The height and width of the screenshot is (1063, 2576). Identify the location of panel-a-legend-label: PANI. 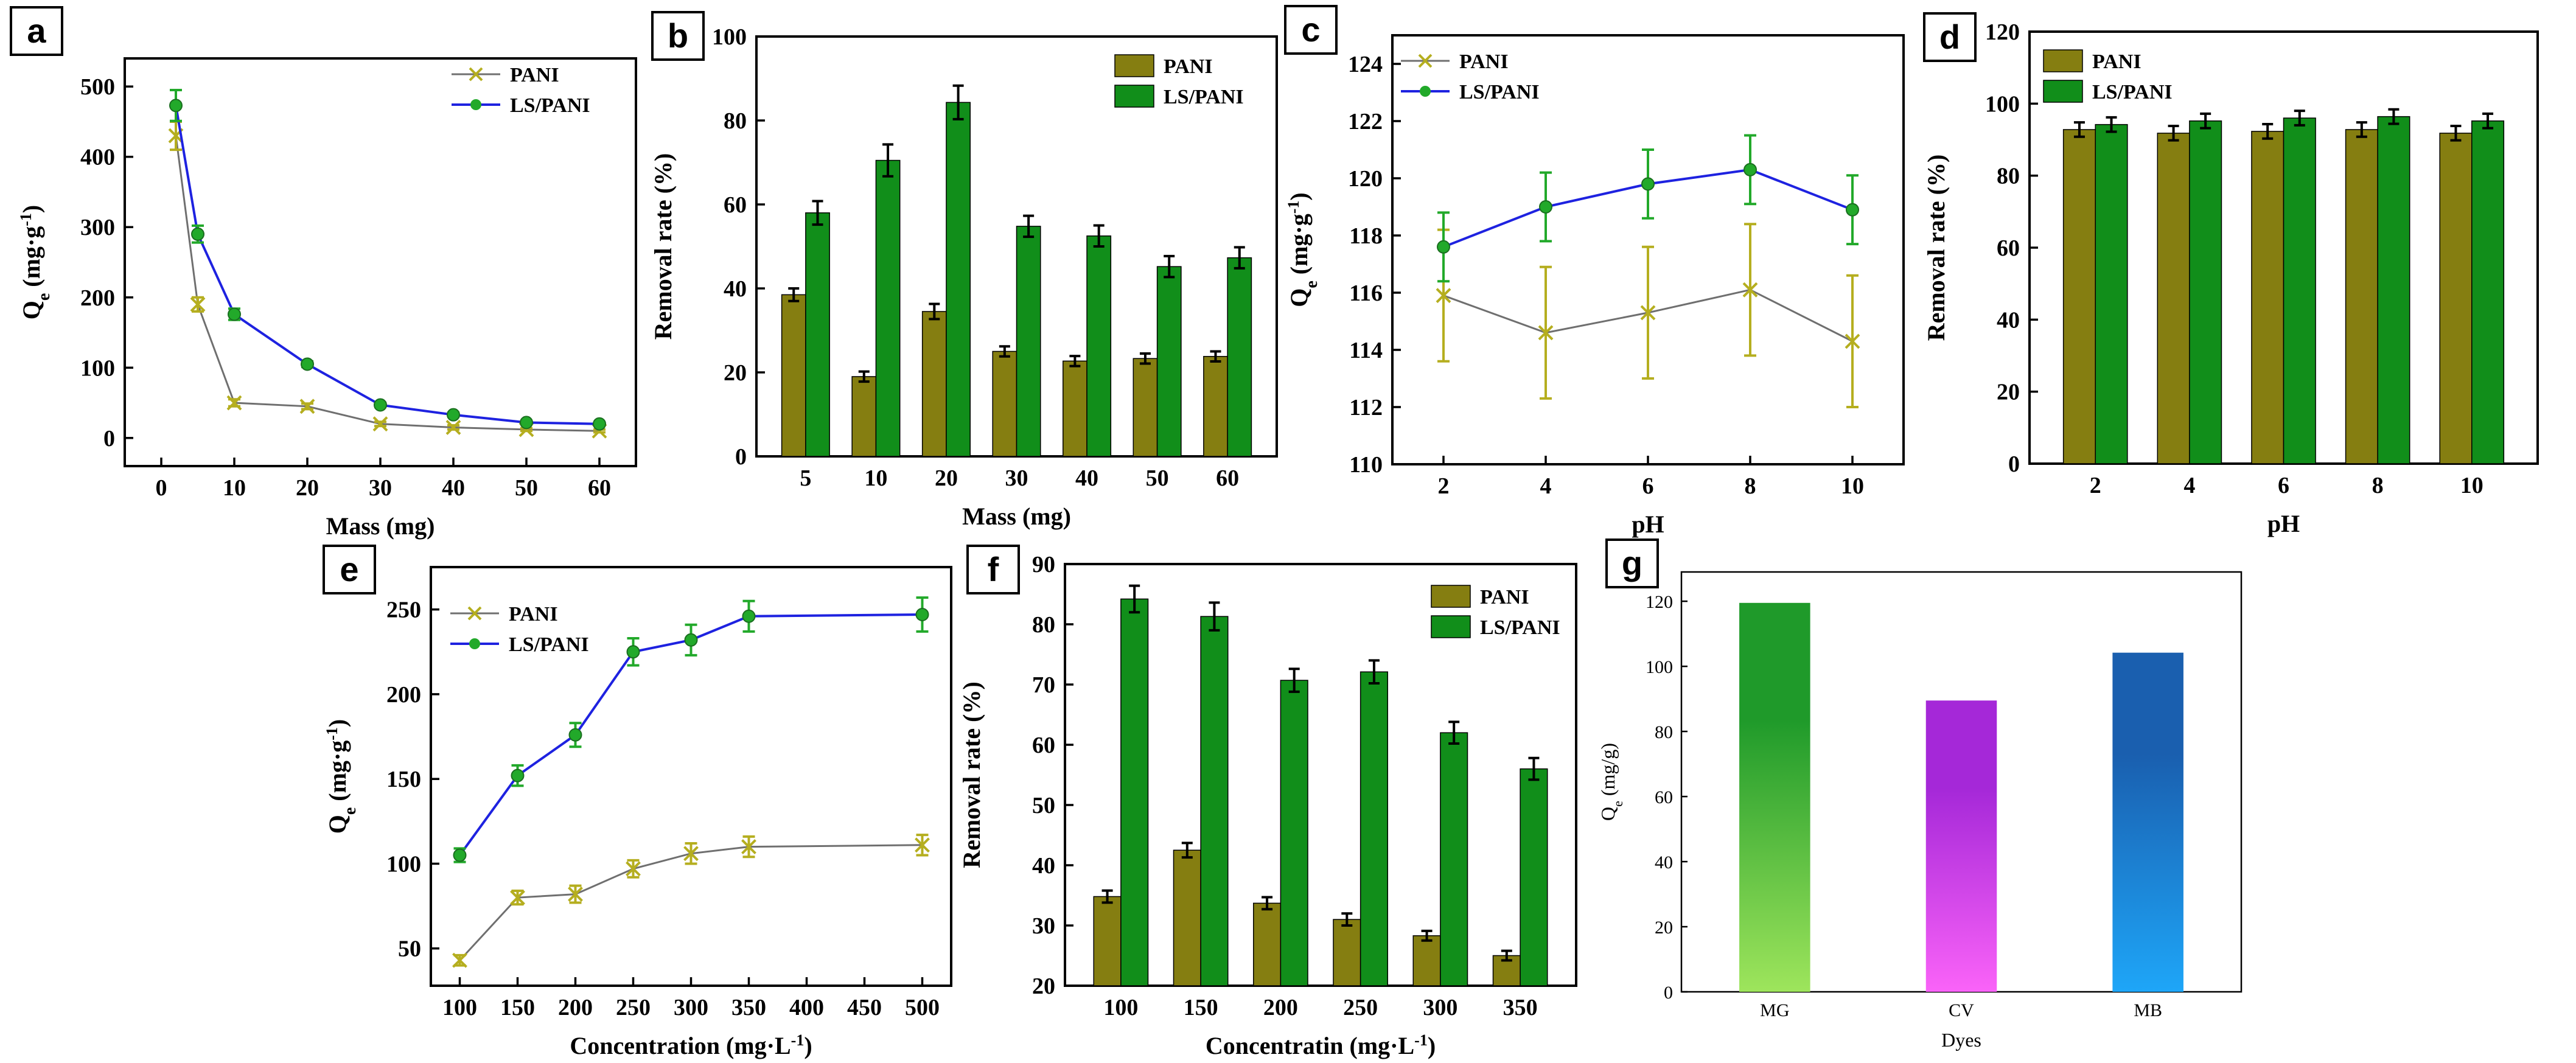
(534, 75).